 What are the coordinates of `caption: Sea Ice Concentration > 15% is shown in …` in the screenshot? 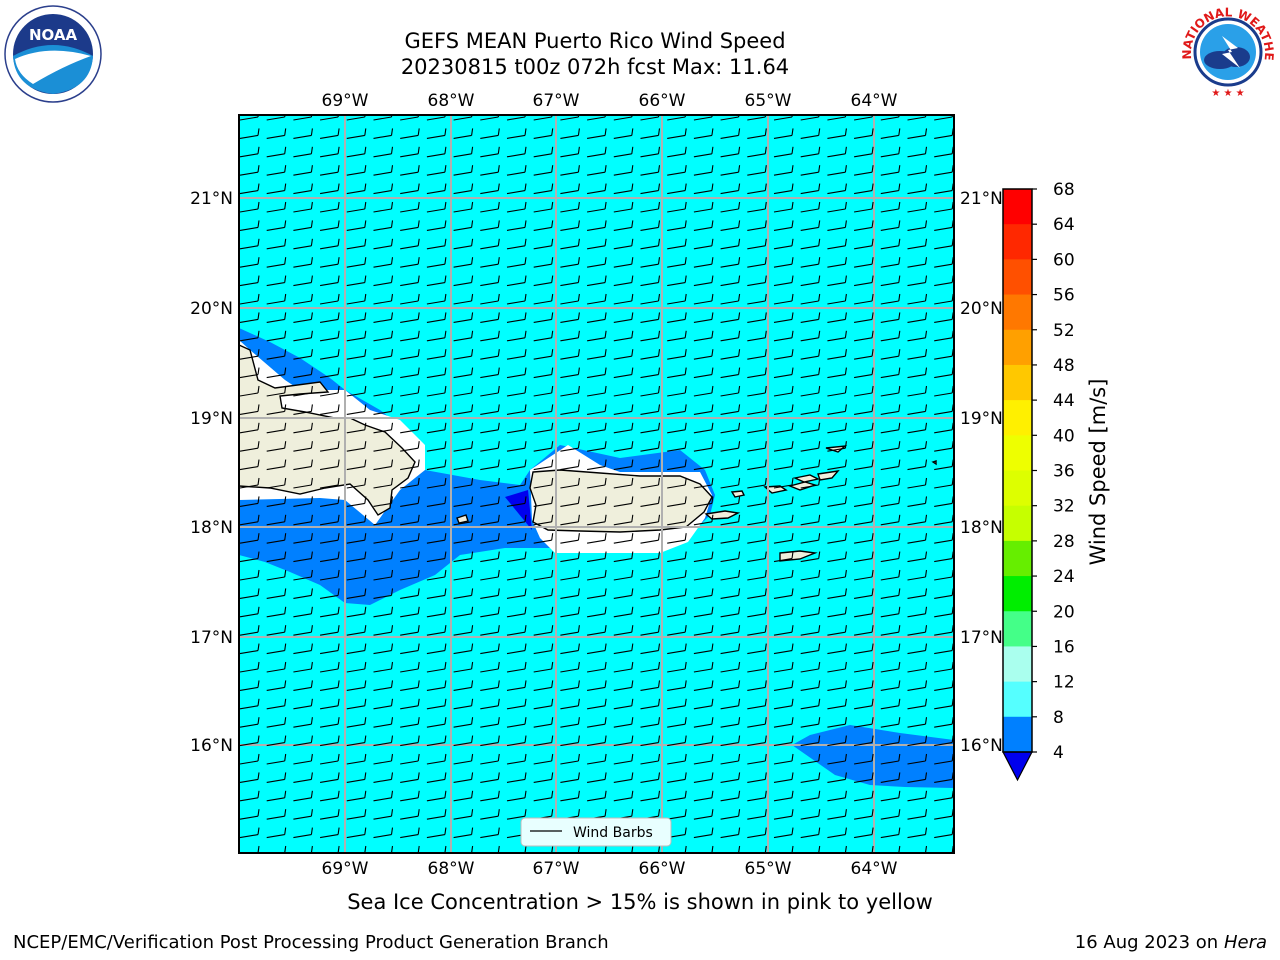 It's located at (640, 902).